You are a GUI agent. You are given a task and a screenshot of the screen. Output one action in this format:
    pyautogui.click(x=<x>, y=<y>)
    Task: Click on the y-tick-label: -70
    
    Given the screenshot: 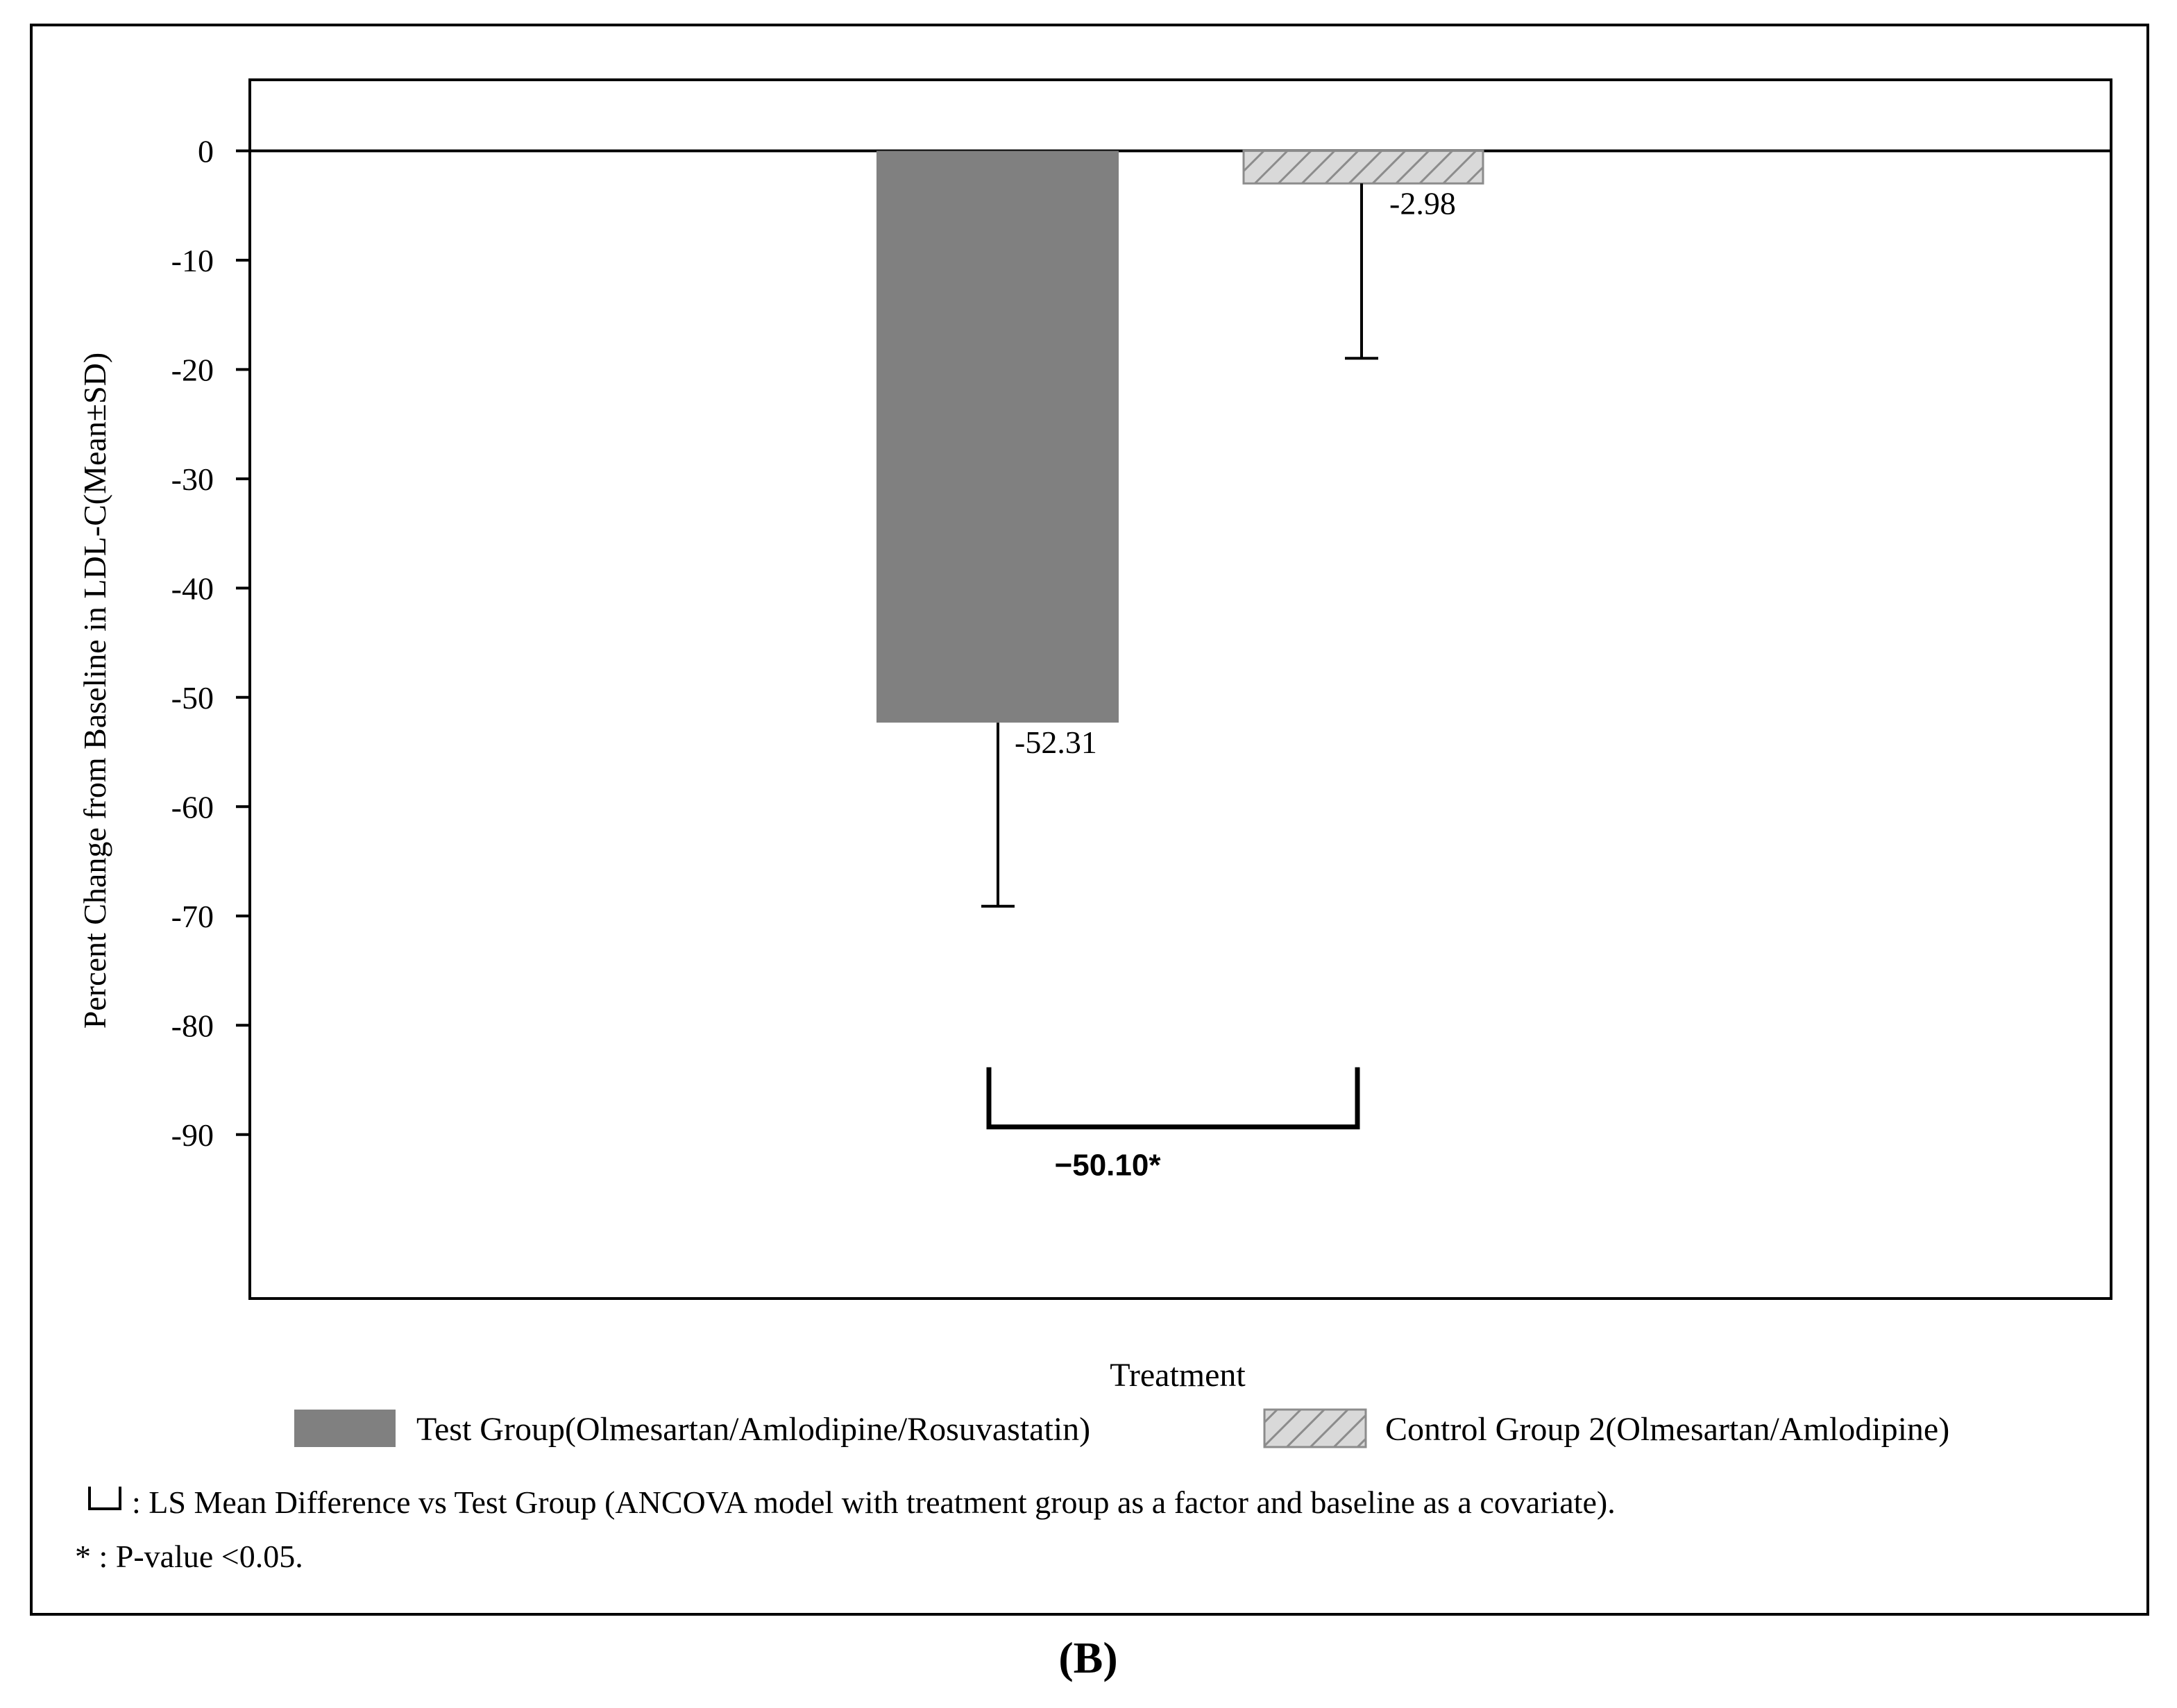 What is the action you would take?
    pyautogui.click(x=192, y=917)
    